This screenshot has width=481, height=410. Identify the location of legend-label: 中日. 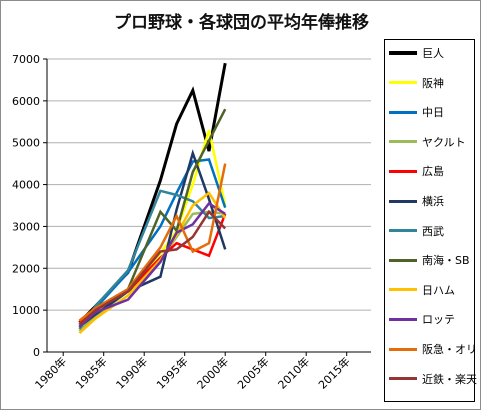
(433, 113).